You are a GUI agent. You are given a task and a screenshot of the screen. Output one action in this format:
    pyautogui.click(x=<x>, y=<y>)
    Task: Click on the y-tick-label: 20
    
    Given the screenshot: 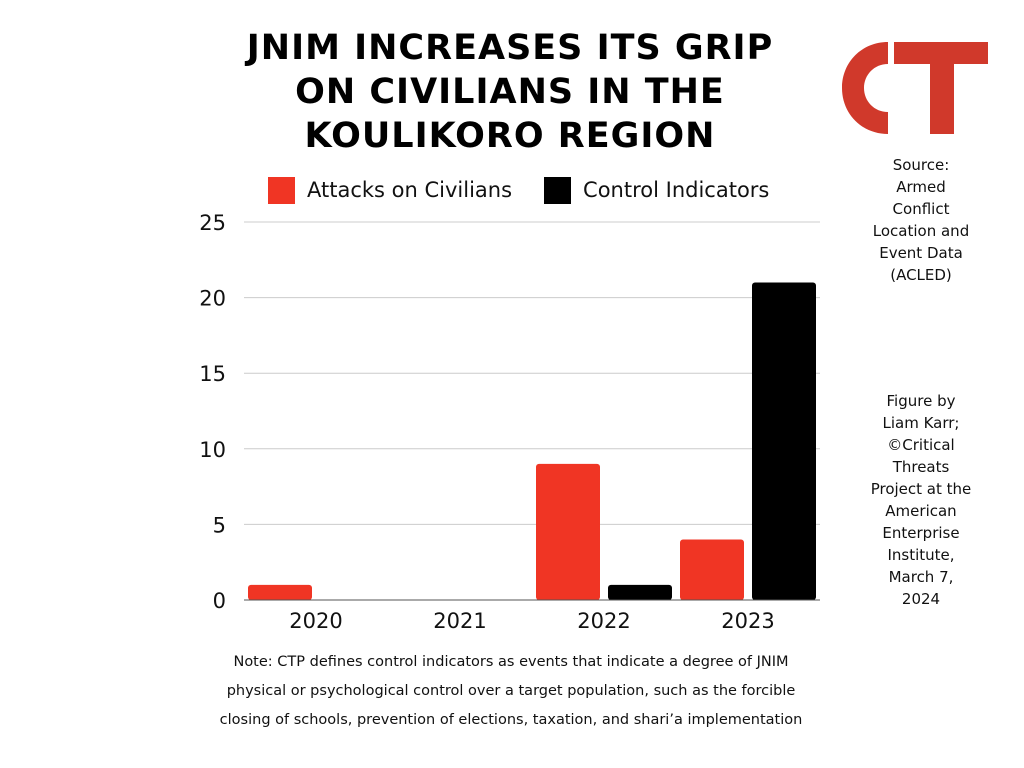 What is the action you would take?
    pyautogui.click(x=212, y=299)
    